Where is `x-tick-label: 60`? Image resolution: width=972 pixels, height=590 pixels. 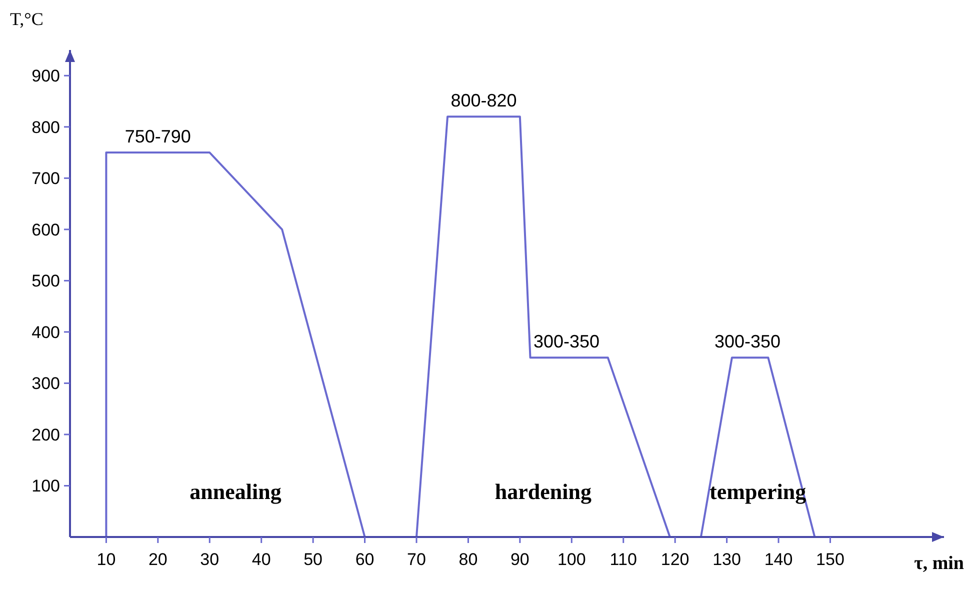
x-tick-label: 60 is located at coordinates (364, 559).